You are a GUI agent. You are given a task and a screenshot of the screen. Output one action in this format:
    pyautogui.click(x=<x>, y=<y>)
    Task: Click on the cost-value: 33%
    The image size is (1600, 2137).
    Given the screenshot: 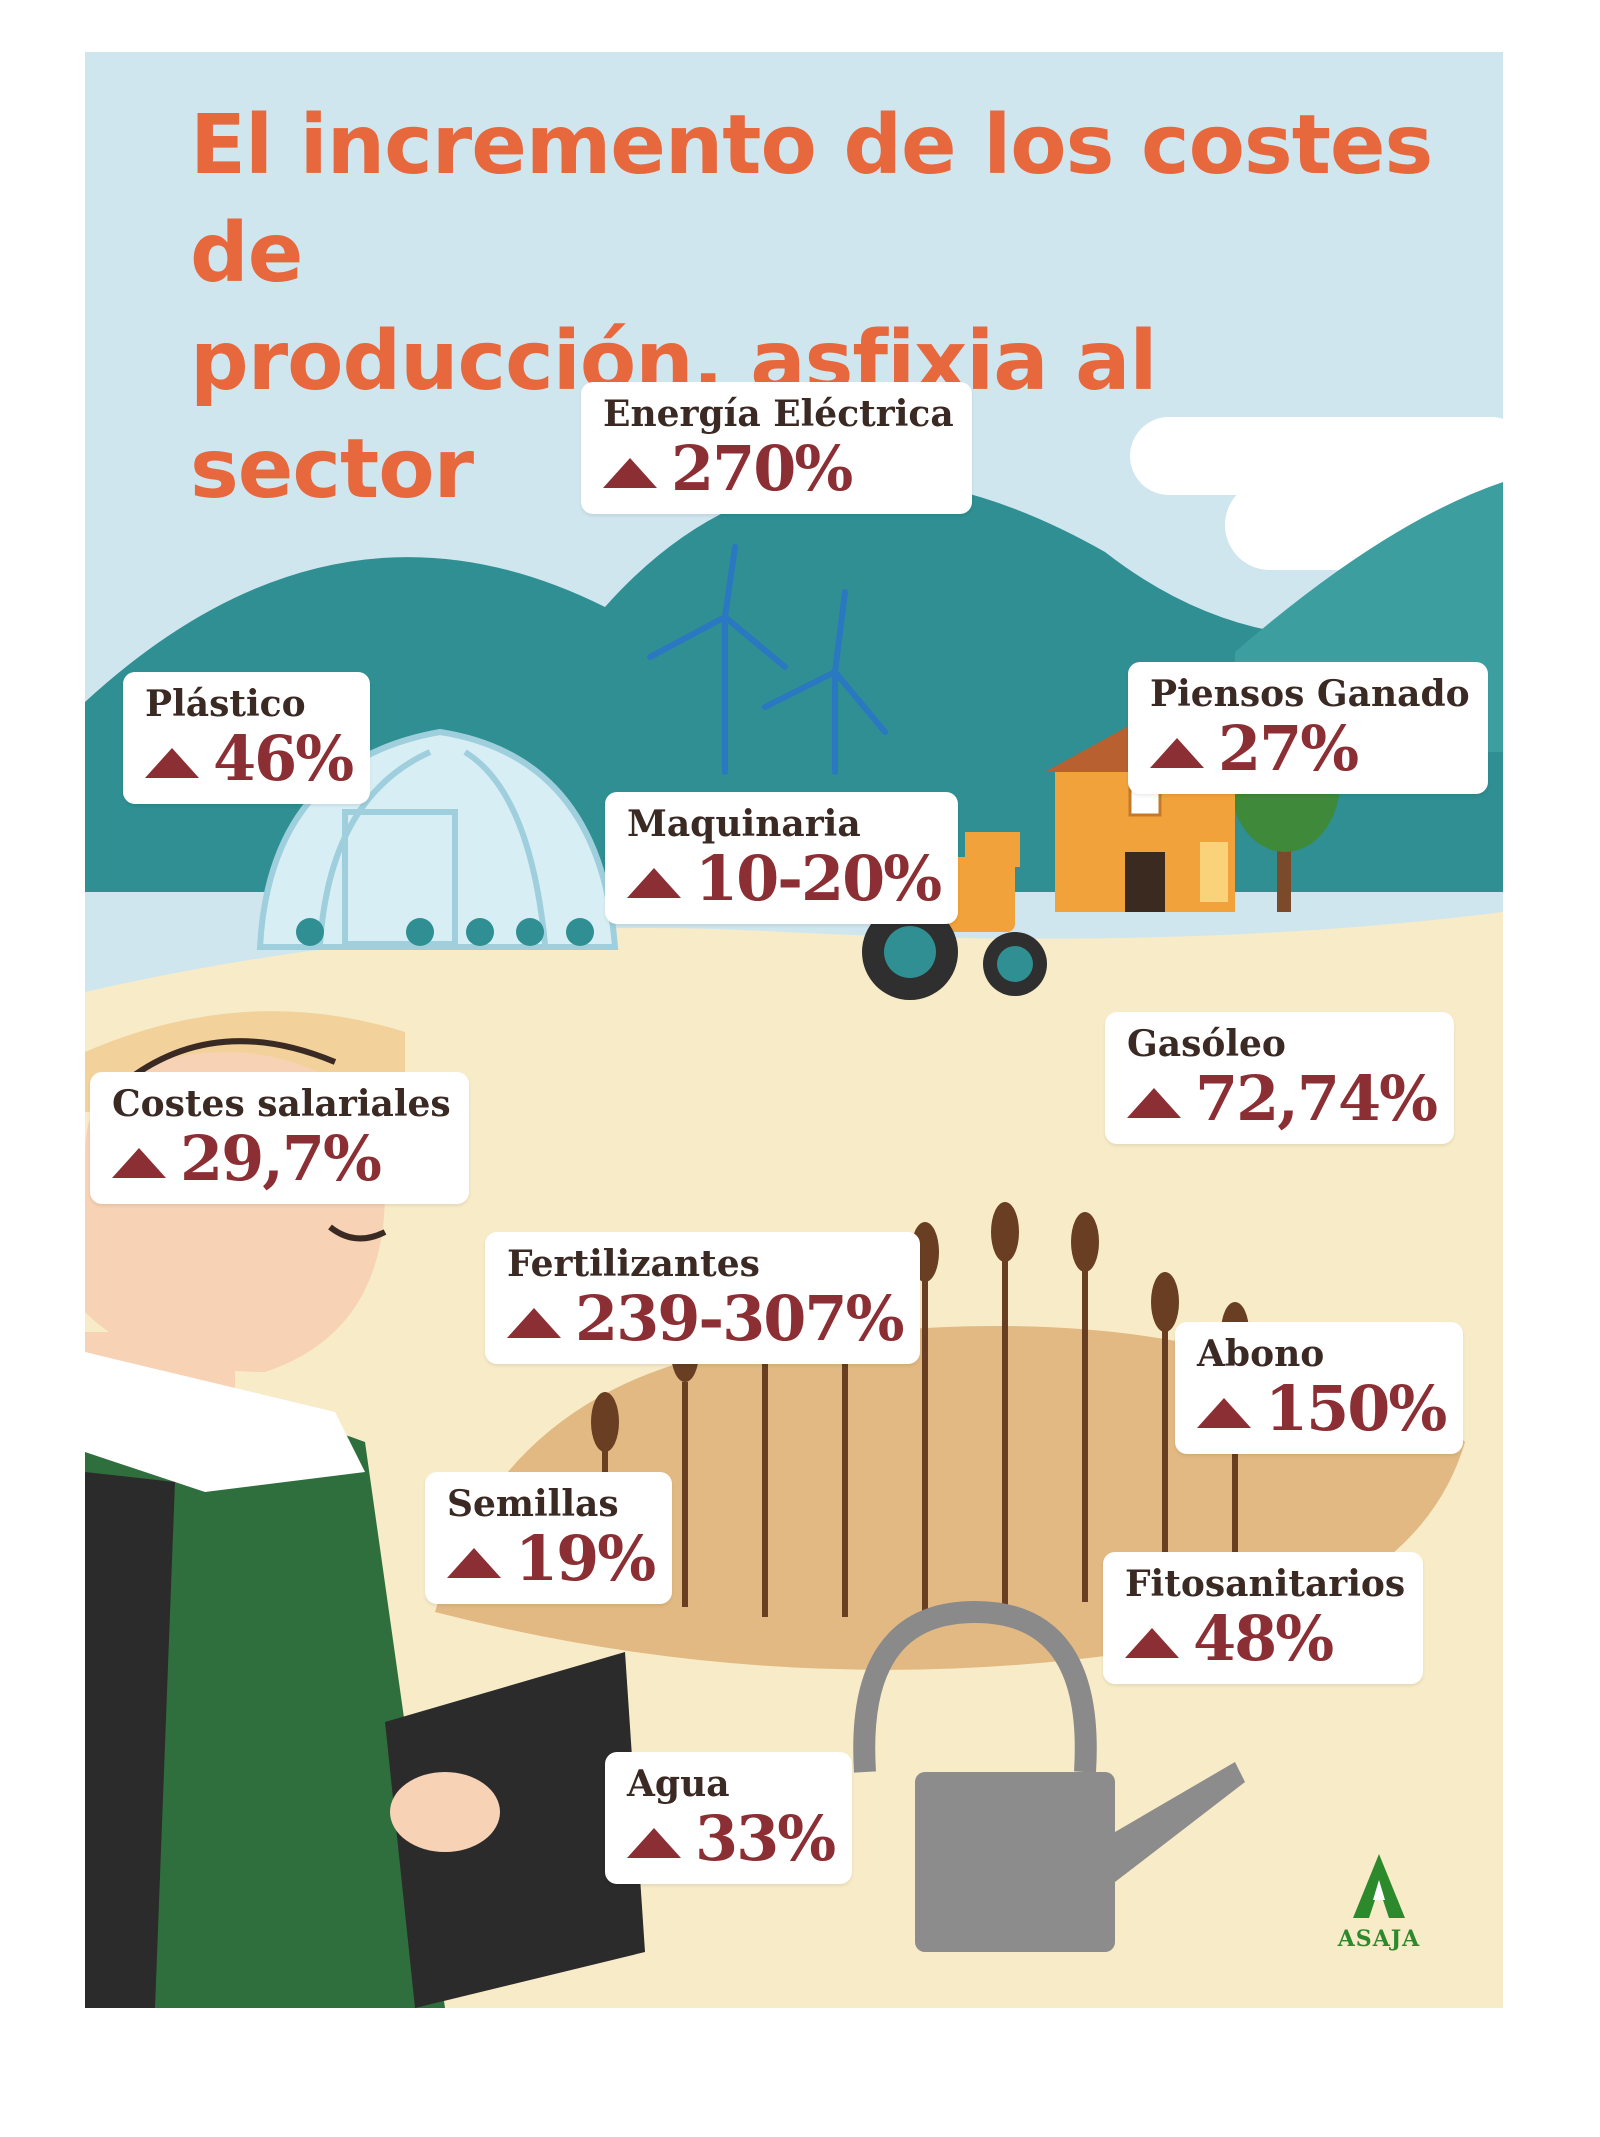 What is the action you would take?
    pyautogui.click(x=765, y=1838)
    